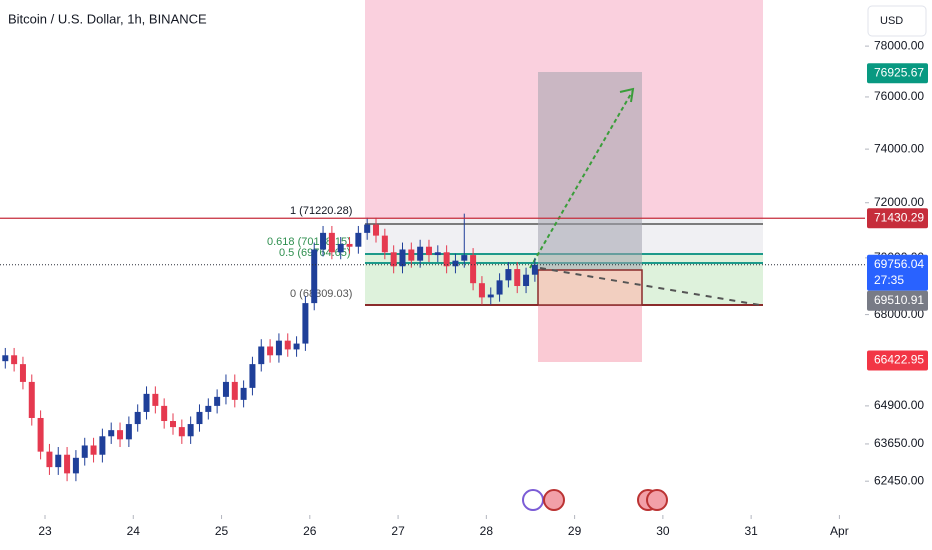 The height and width of the screenshot is (550, 932). What do you see at coordinates (581, 180) in the screenshot?
I see `projection-arrow` at bounding box center [581, 180].